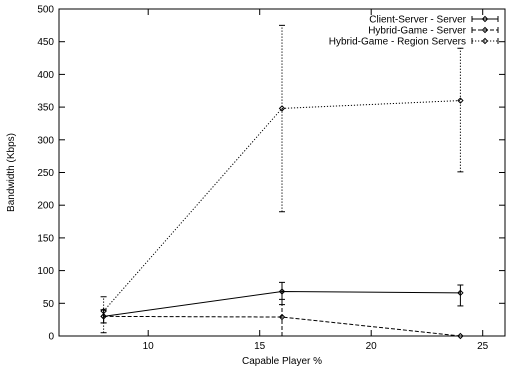 This screenshot has width=519, height=376. Describe the element at coordinates (483, 346) in the screenshot. I see `x-tick-label: 25` at that location.